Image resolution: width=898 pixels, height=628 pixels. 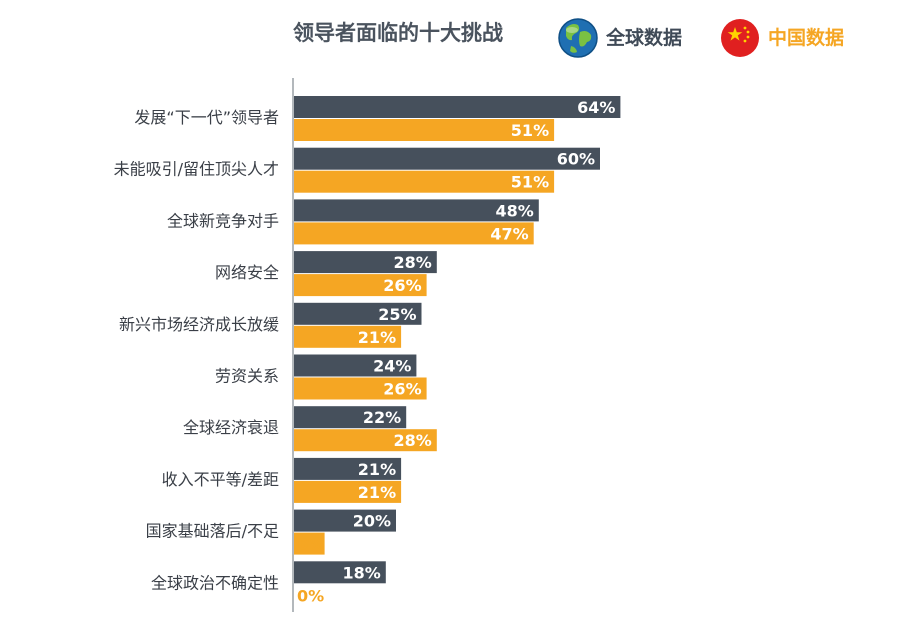 What do you see at coordinates (413, 440) in the screenshot?
I see `value-label-china: 28%` at bounding box center [413, 440].